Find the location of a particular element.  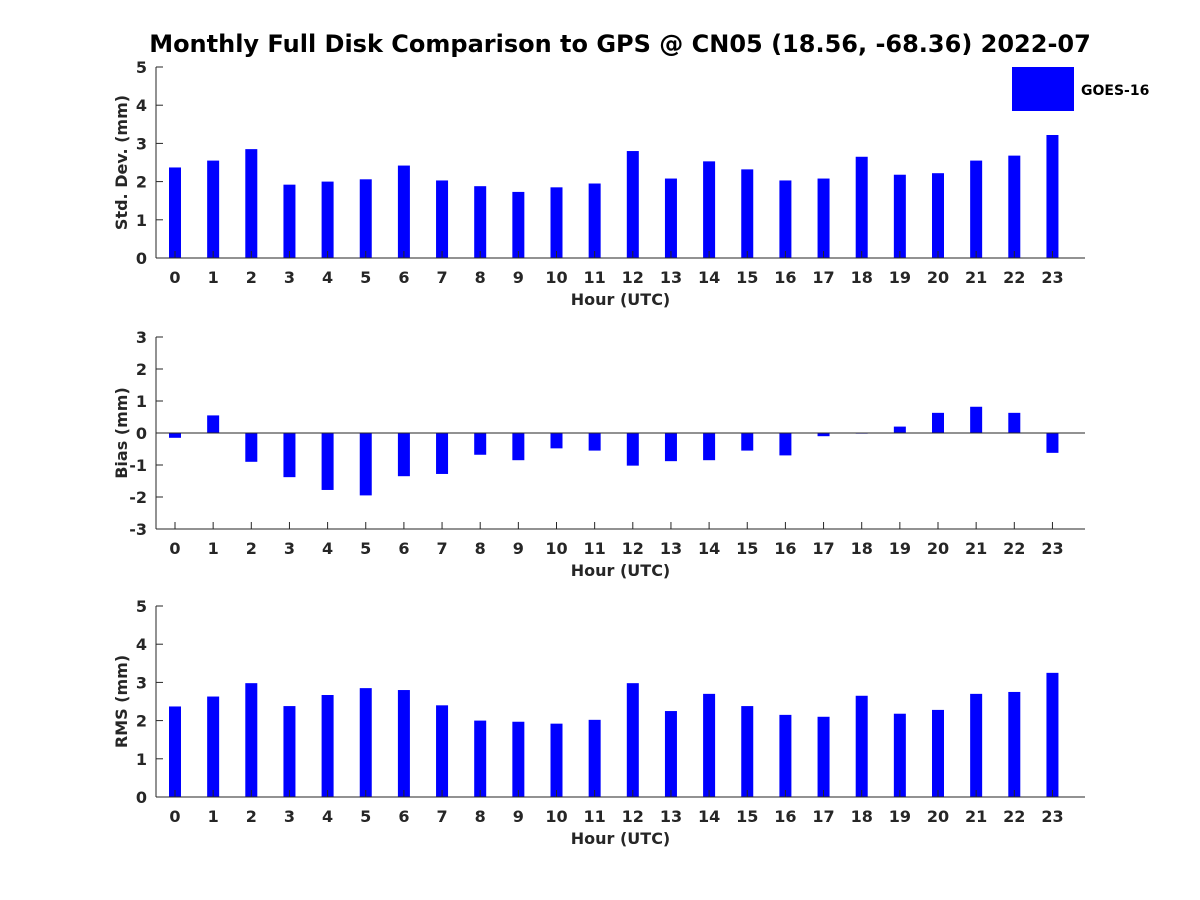

bias-xtick-label: 2 is located at coordinates (251, 548).